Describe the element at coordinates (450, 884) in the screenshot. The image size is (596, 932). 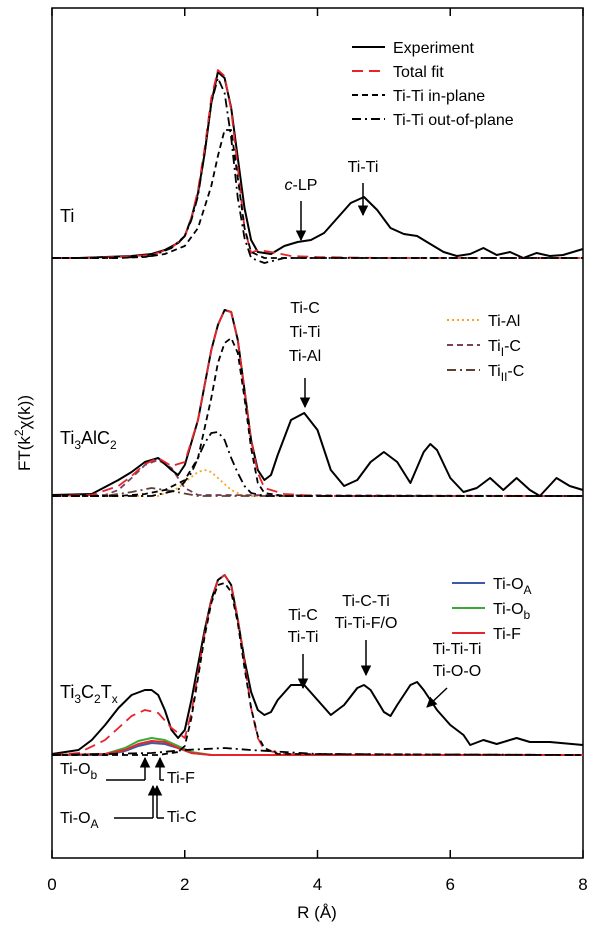
I see `x-tick-label: 6` at that location.